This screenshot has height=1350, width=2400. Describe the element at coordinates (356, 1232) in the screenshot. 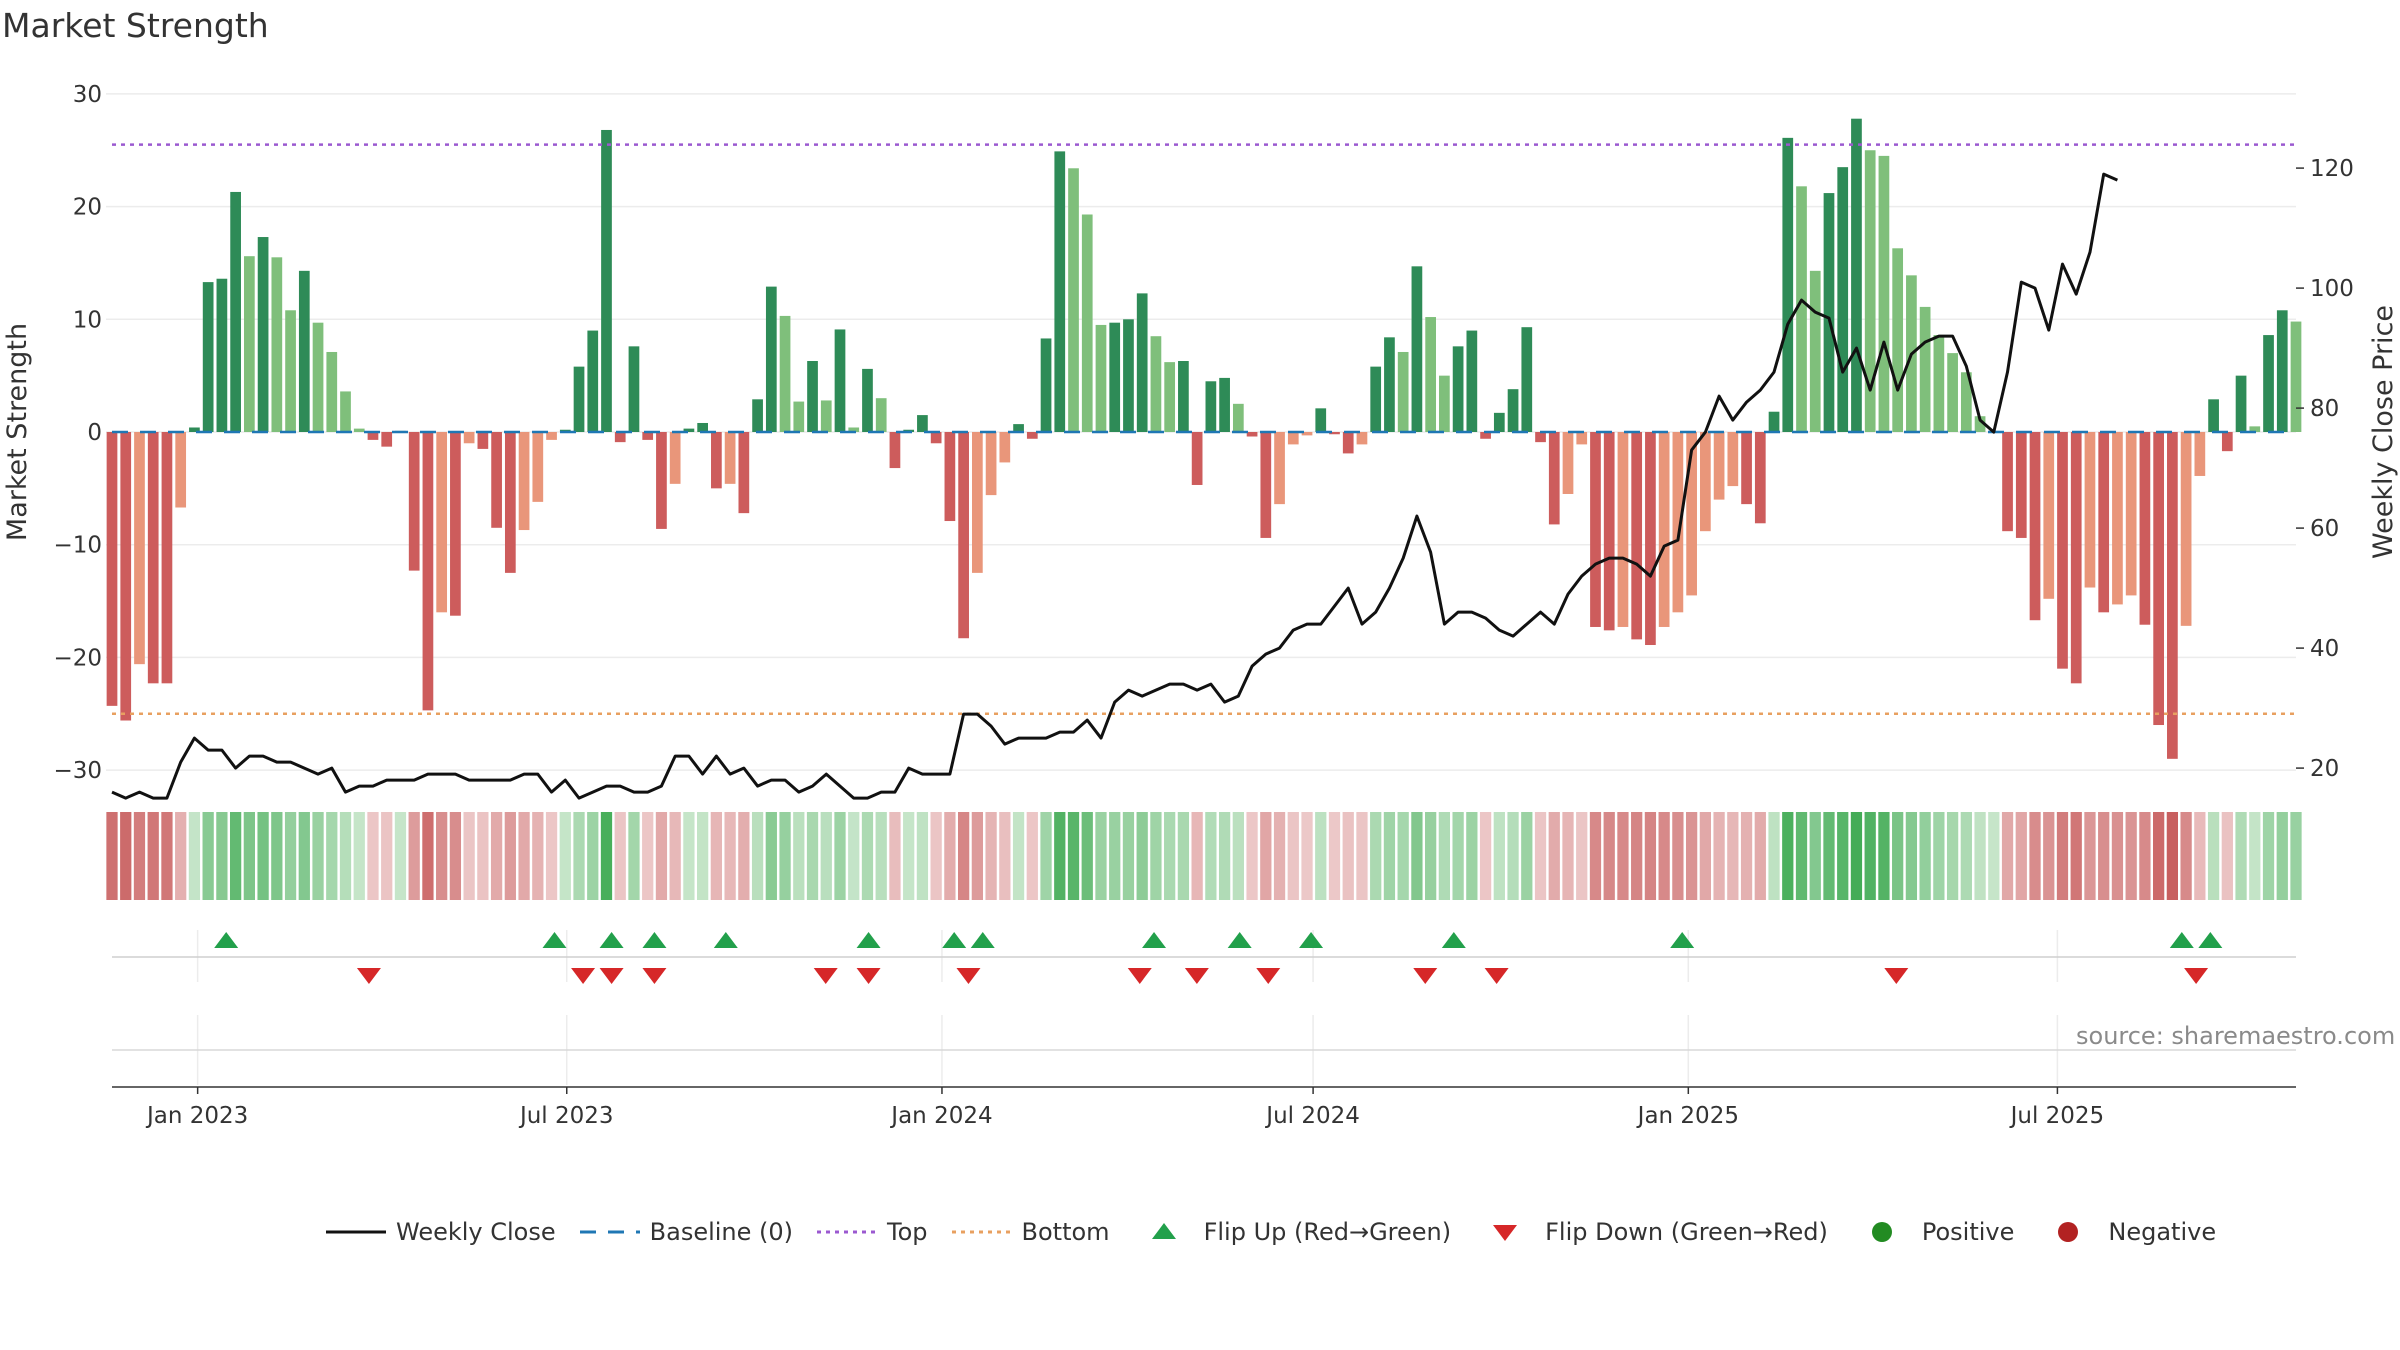

I see `legend-line-symbol` at that location.